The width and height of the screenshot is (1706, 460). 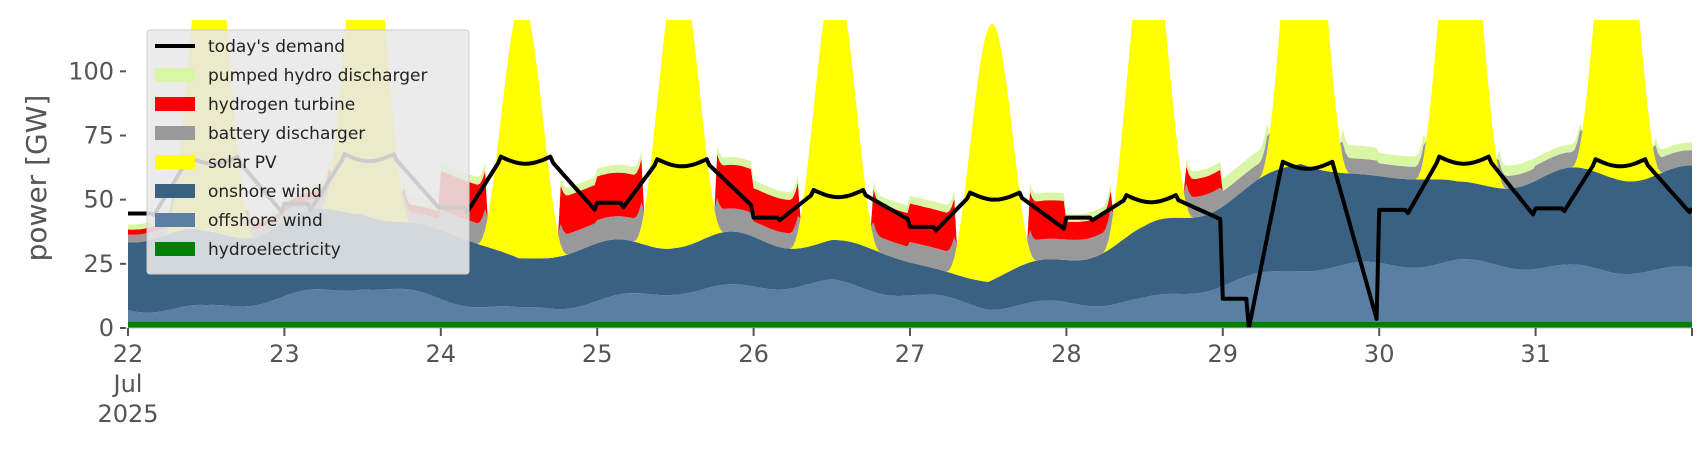 What do you see at coordinates (910, 324) in the screenshot?
I see `area-hydroelectricity` at bounding box center [910, 324].